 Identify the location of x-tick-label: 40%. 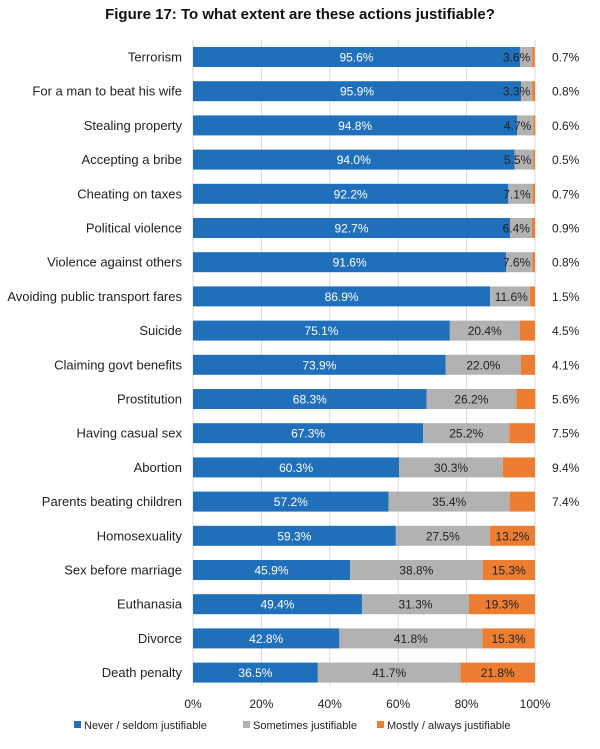
(330, 704).